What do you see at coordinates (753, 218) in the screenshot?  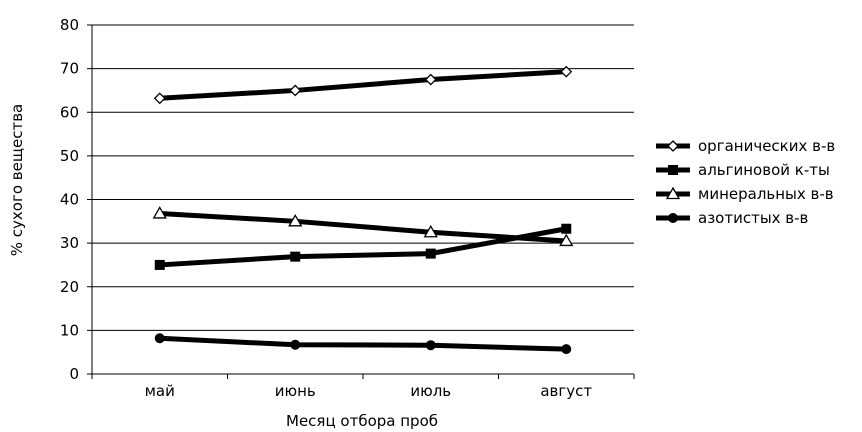 I see `legend-label: азотистых в-в` at bounding box center [753, 218].